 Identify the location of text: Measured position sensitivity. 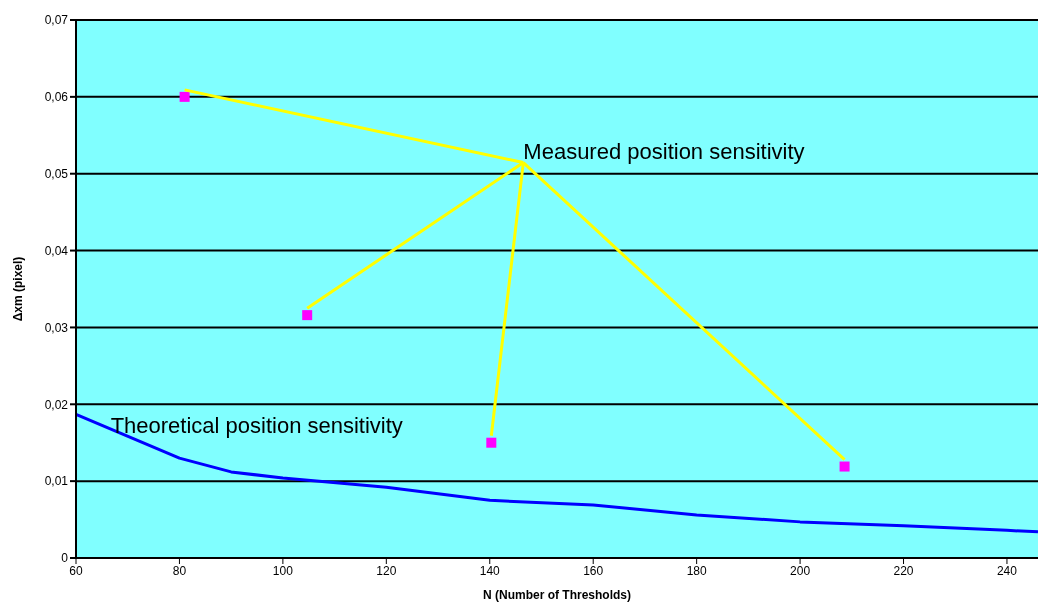
(664, 151).